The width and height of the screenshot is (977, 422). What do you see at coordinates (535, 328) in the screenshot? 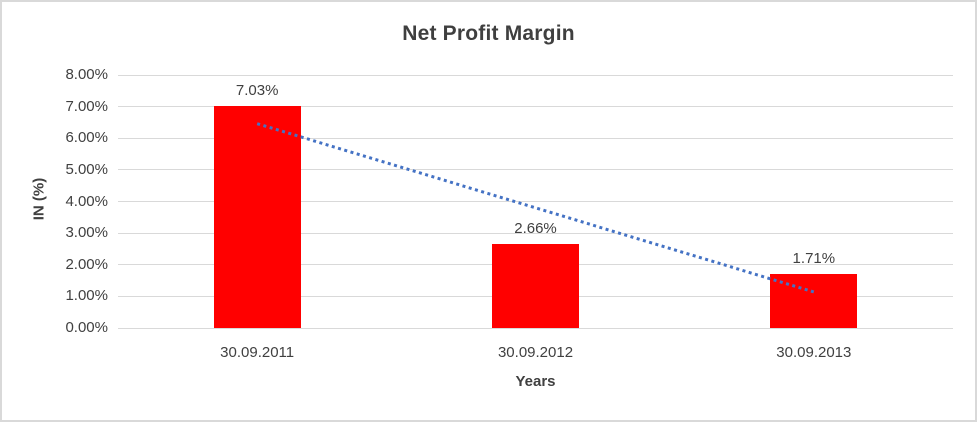
I see `gridline-0.00%` at bounding box center [535, 328].